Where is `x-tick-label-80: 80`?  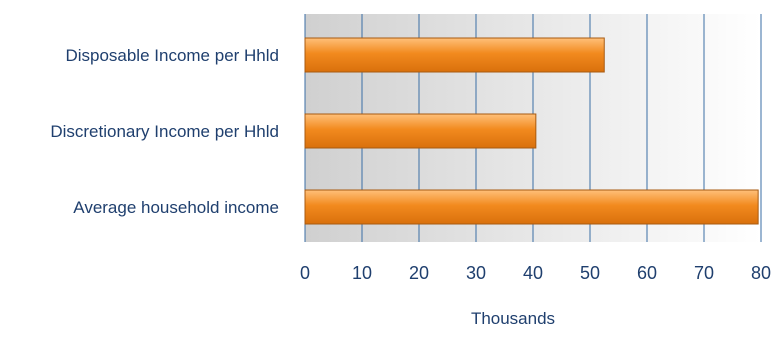
x-tick-label-80: 80 is located at coordinates (761, 273).